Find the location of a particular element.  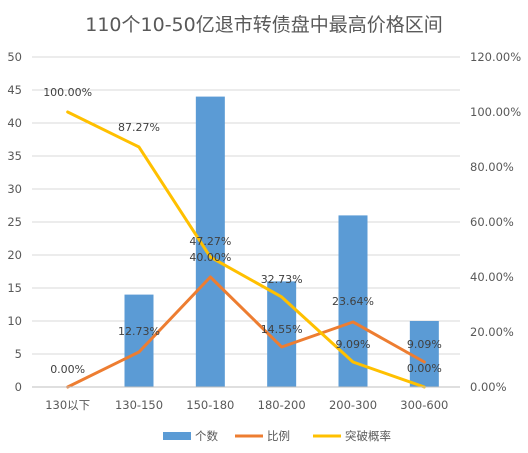

x-tick-label: 180-200 is located at coordinates (282, 405).